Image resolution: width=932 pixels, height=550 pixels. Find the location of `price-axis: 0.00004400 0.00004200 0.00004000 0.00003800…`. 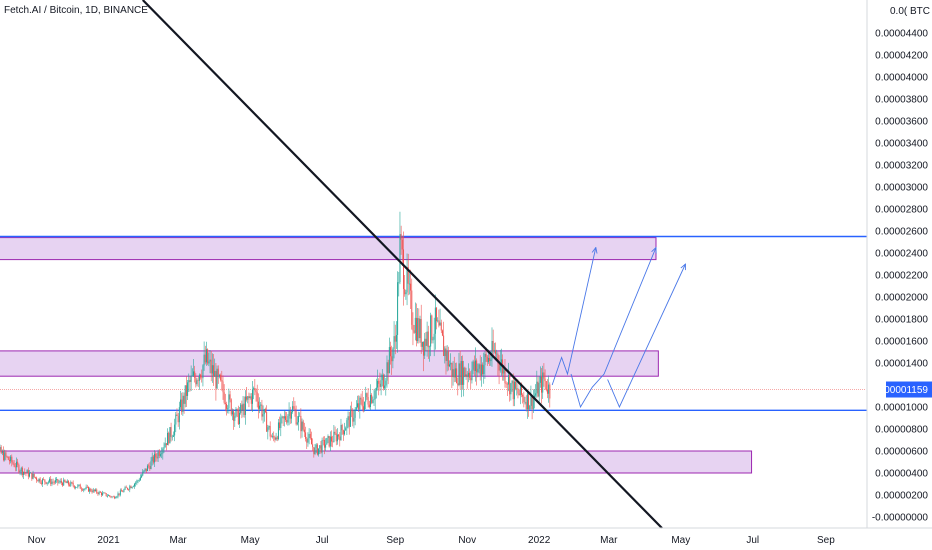

price-axis: 0.00004400 0.00004200 0.00004000 0.00003800… is located at coordinates (899, 275).